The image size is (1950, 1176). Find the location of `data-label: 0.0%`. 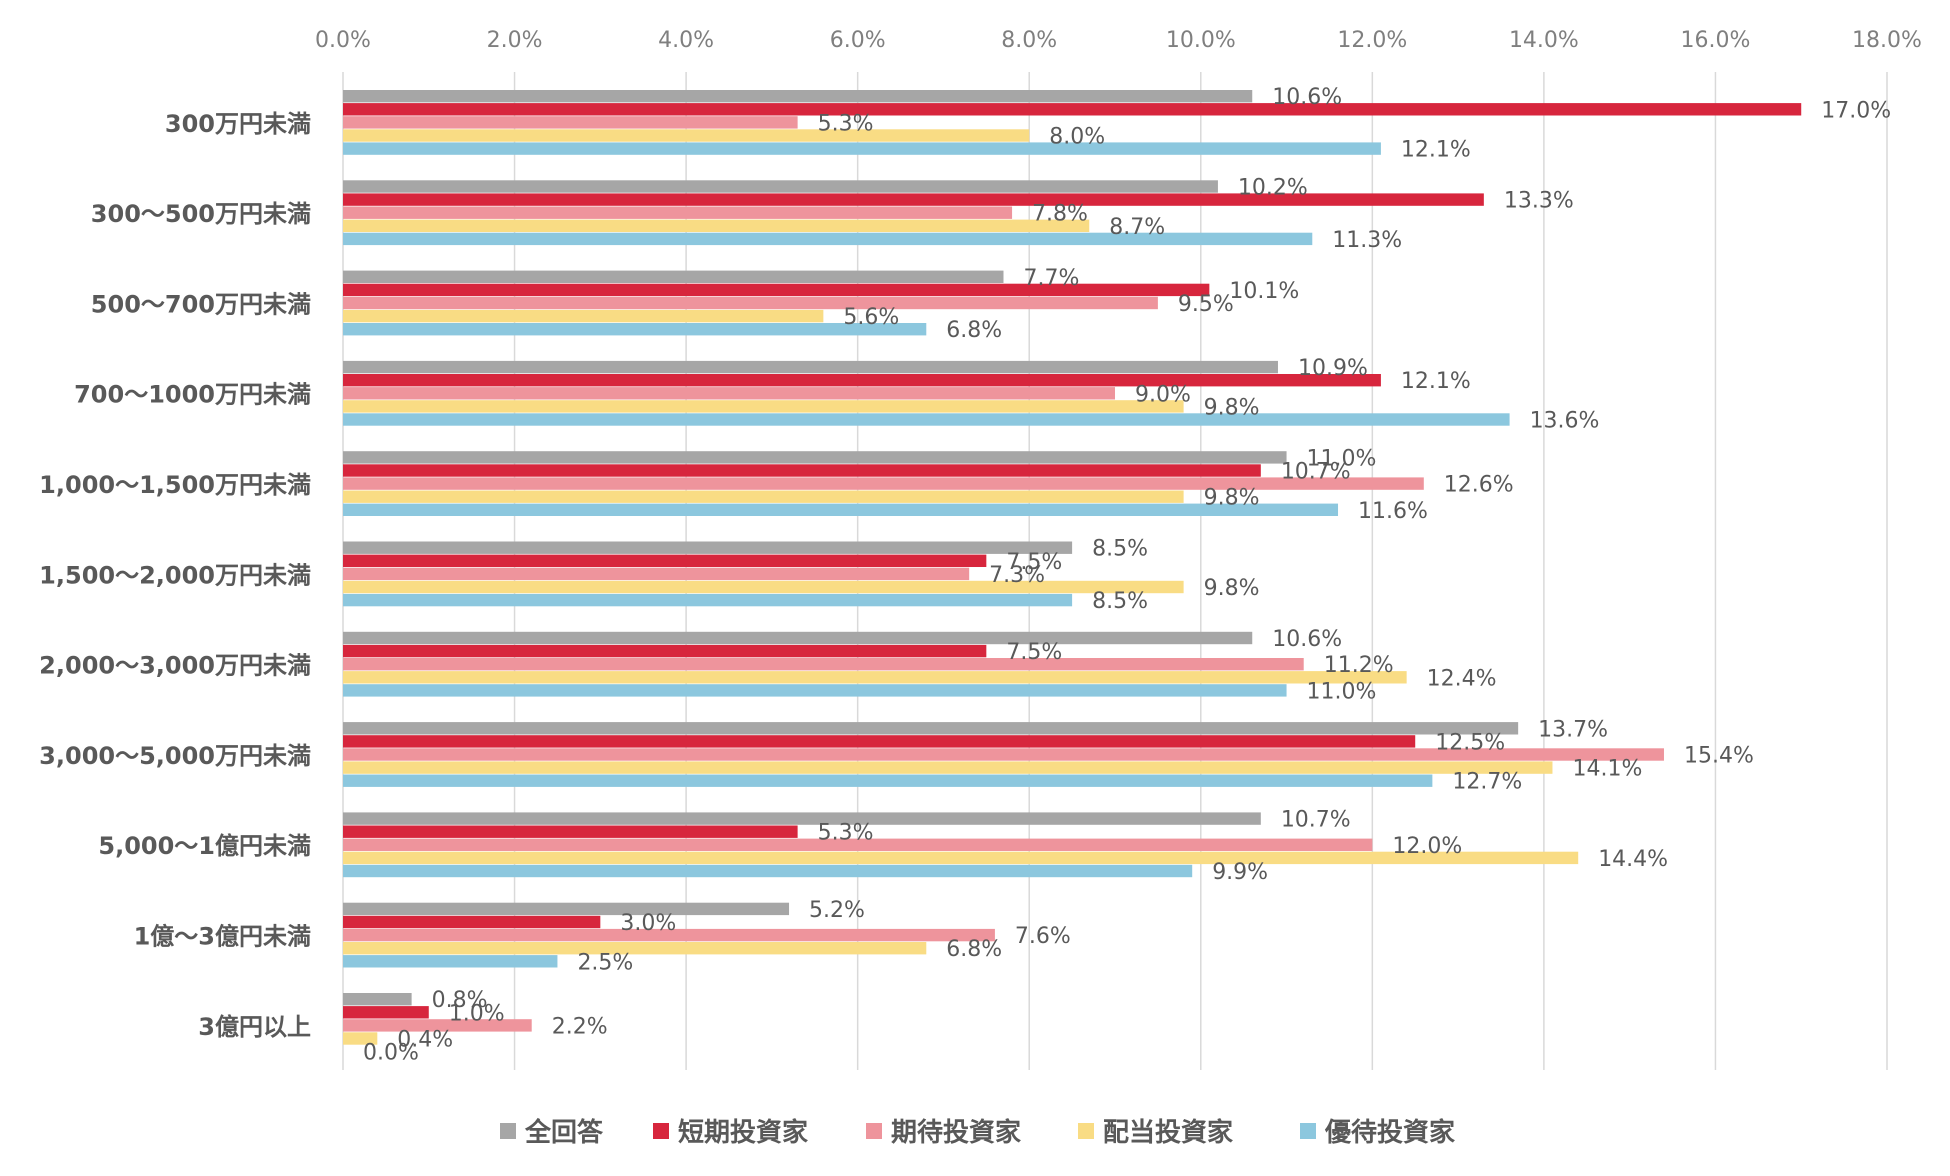

data-label: 0.0% is located at coordinates (391, 1053).